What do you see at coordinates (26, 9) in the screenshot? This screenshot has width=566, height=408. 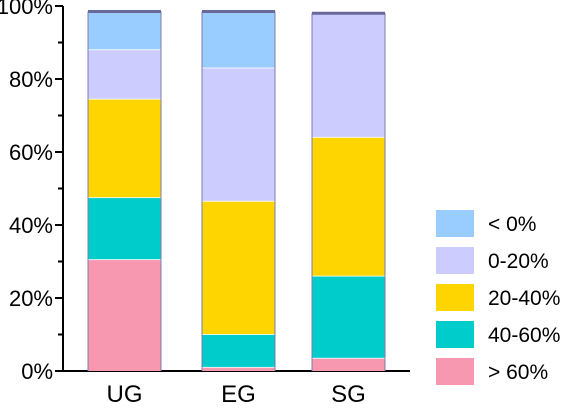 I see `y-tick-label: 100%` at bounding box center [26, 9].